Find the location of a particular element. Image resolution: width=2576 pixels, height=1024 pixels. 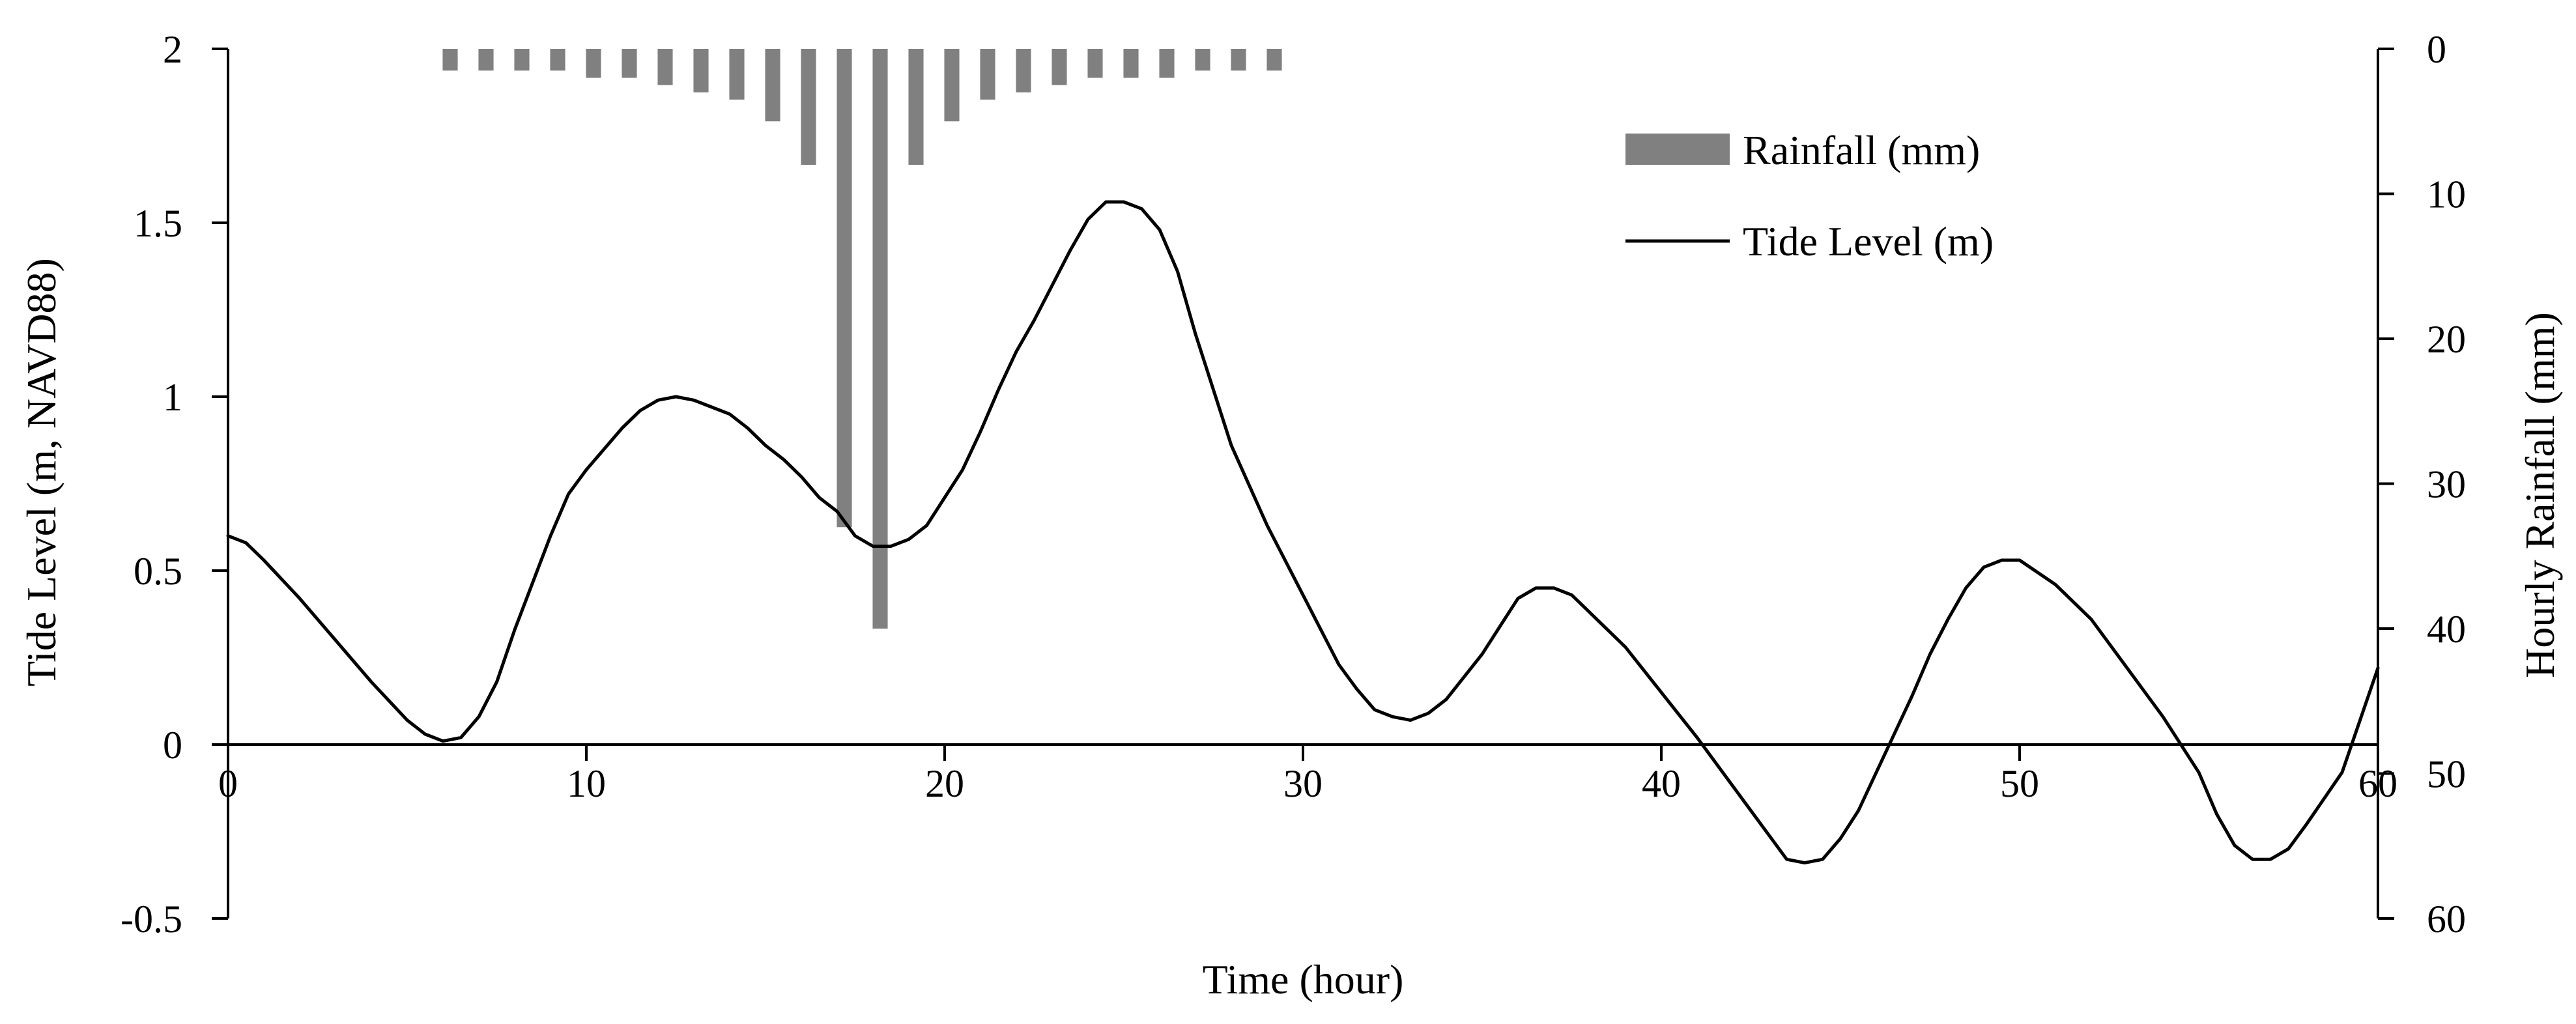

left-y-tick-label: 1 is located at coordinates (172, 398).